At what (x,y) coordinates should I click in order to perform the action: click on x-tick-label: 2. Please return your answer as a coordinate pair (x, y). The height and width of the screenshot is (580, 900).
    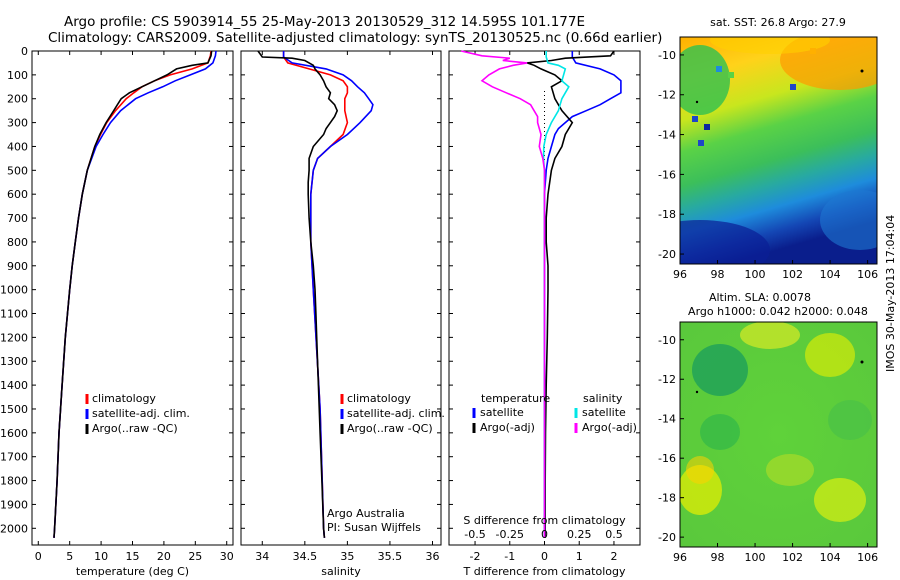
    Looking at the image, I should click on (613, 556).